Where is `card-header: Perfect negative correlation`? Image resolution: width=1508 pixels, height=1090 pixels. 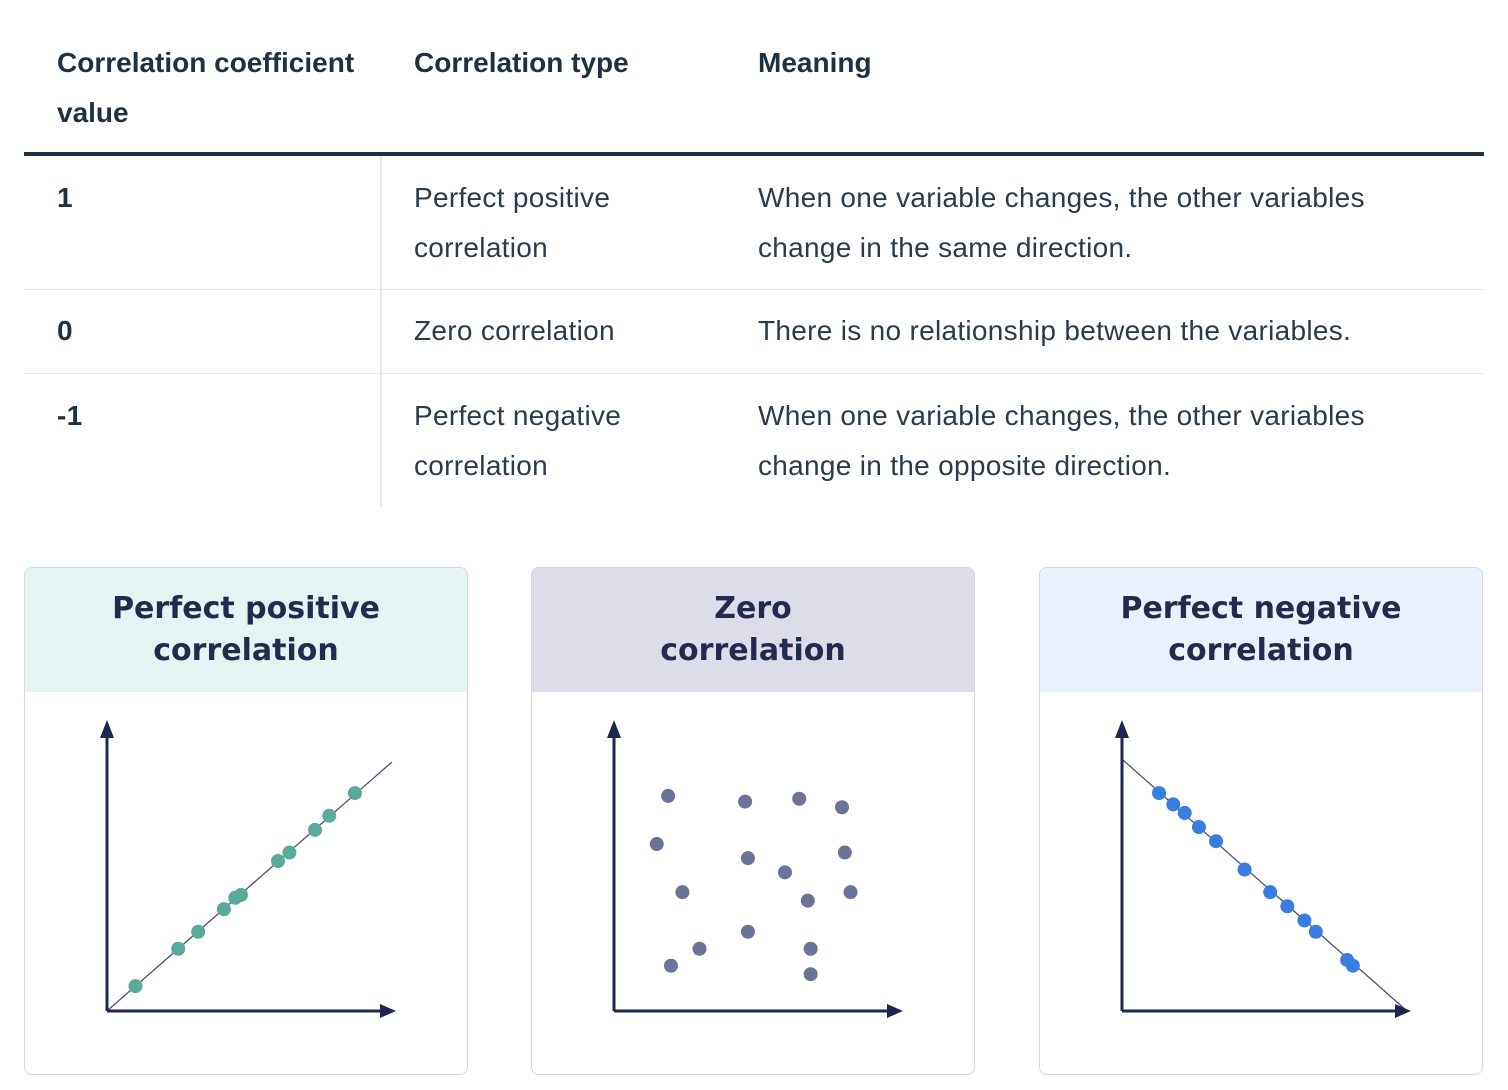 card-header: Perfect negative correlation is located at coordinates (1261, 630).